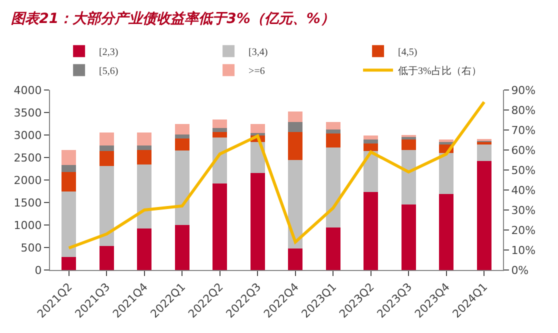 Image resolution: width=558 pixels, height=333 pixels. I want to click on y-tick-label: 0, so click(38, 270).